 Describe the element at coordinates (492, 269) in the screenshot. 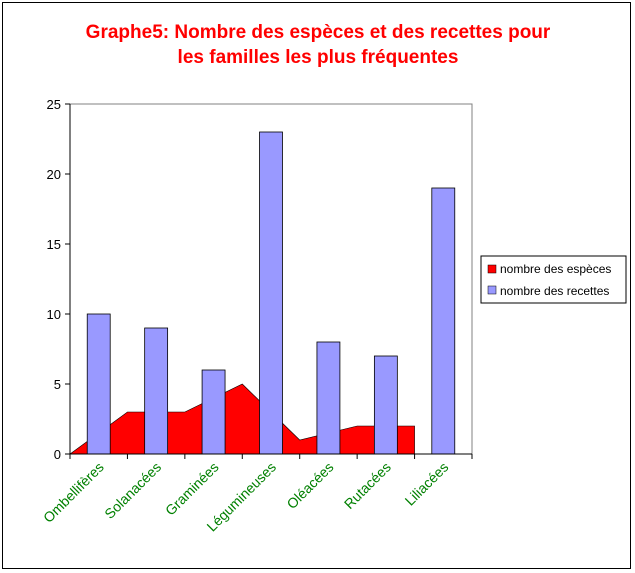

I see `legend-swatch-especes` at that location.